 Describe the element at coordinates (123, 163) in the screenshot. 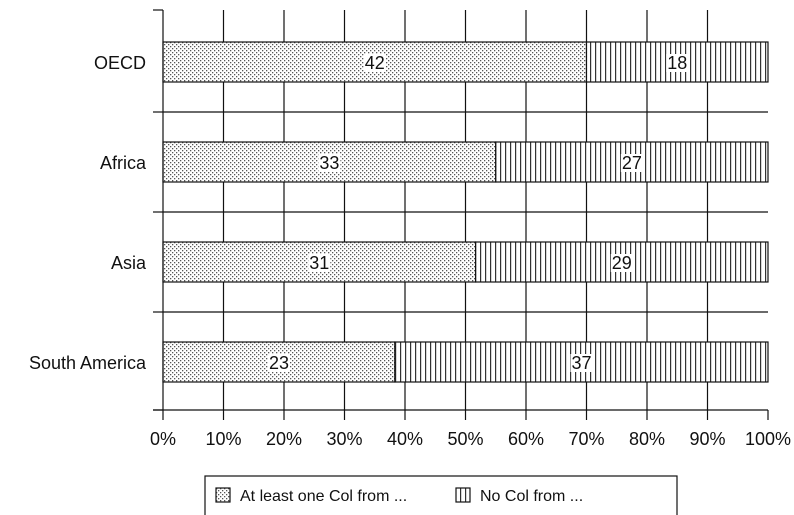

I see `category-label: Africa` at that location.